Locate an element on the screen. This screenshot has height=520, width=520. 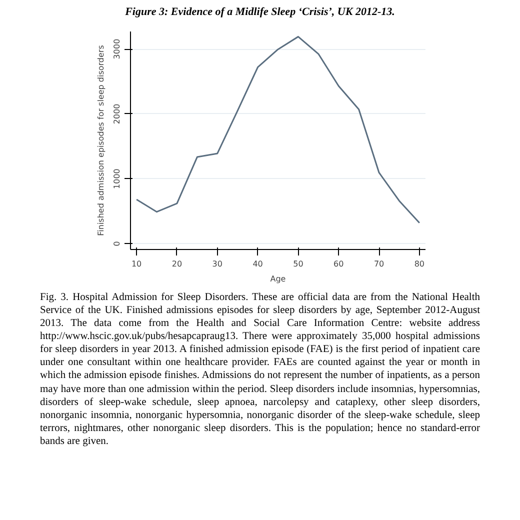
x-tick-label: 40 is located at coordinates (257, 263).